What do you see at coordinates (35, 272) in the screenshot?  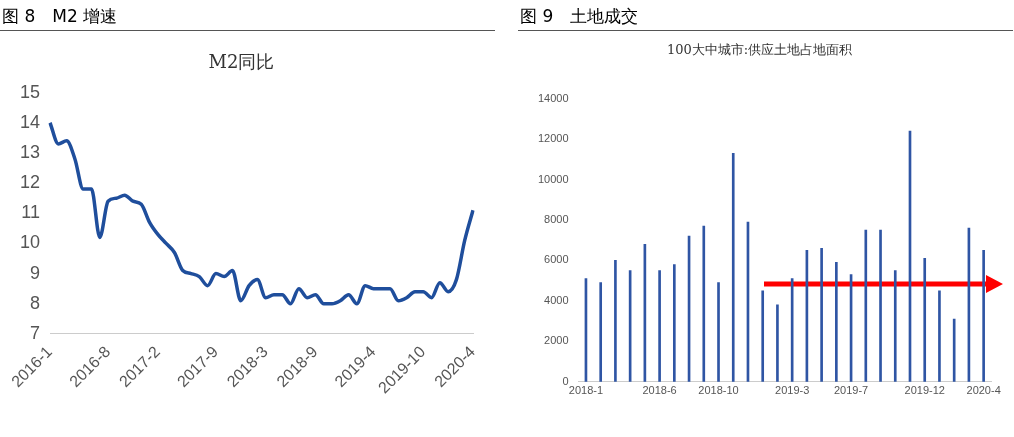 I see `y-tick-label: 9` at bounding box center [35, 272].